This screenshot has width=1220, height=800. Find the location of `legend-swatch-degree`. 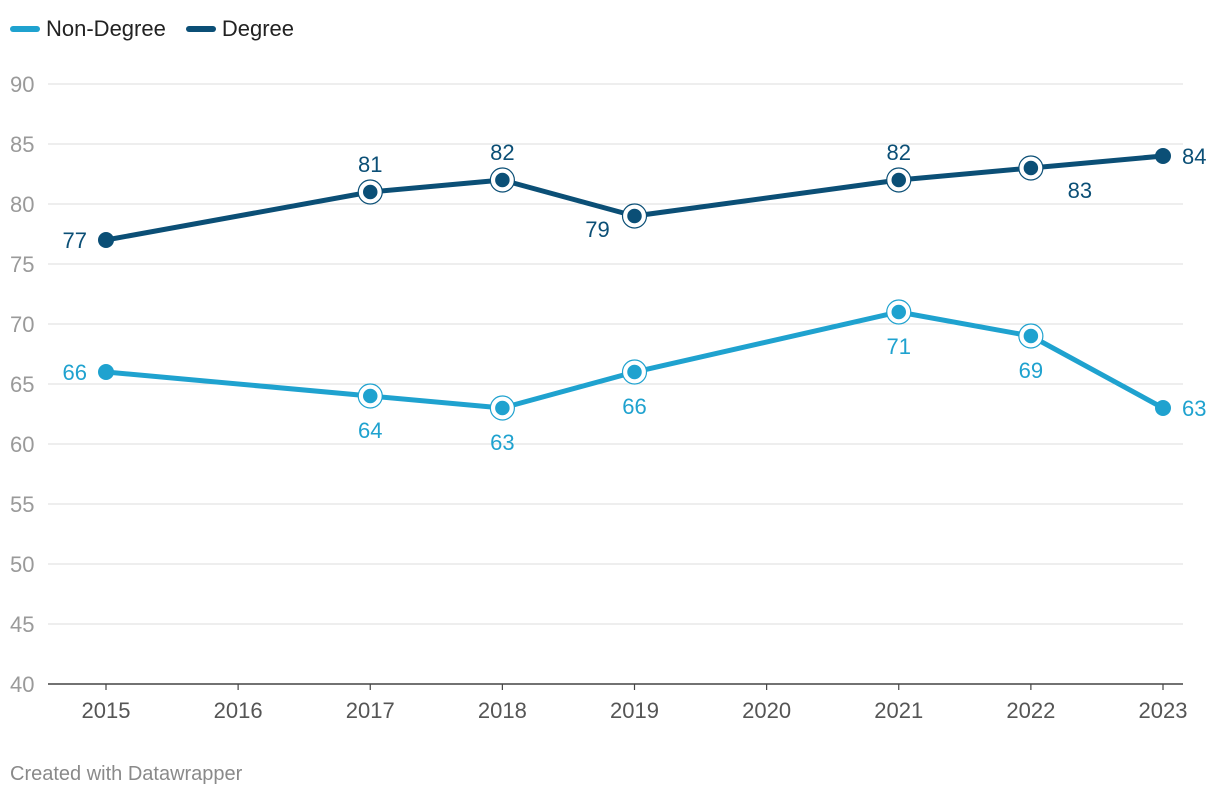

legend-swatch-degree is located at coordinates (200, 29).